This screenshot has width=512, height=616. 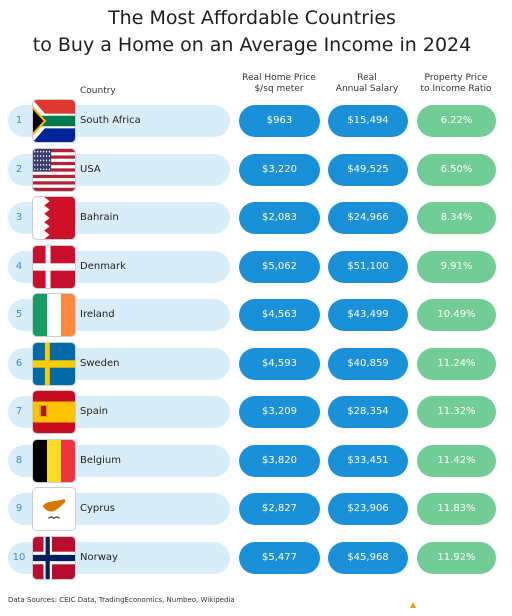 What do you see at coordinates (94, 411) in the screenshot?
I see `country-name: Spain` at bounding box center [94, 411].